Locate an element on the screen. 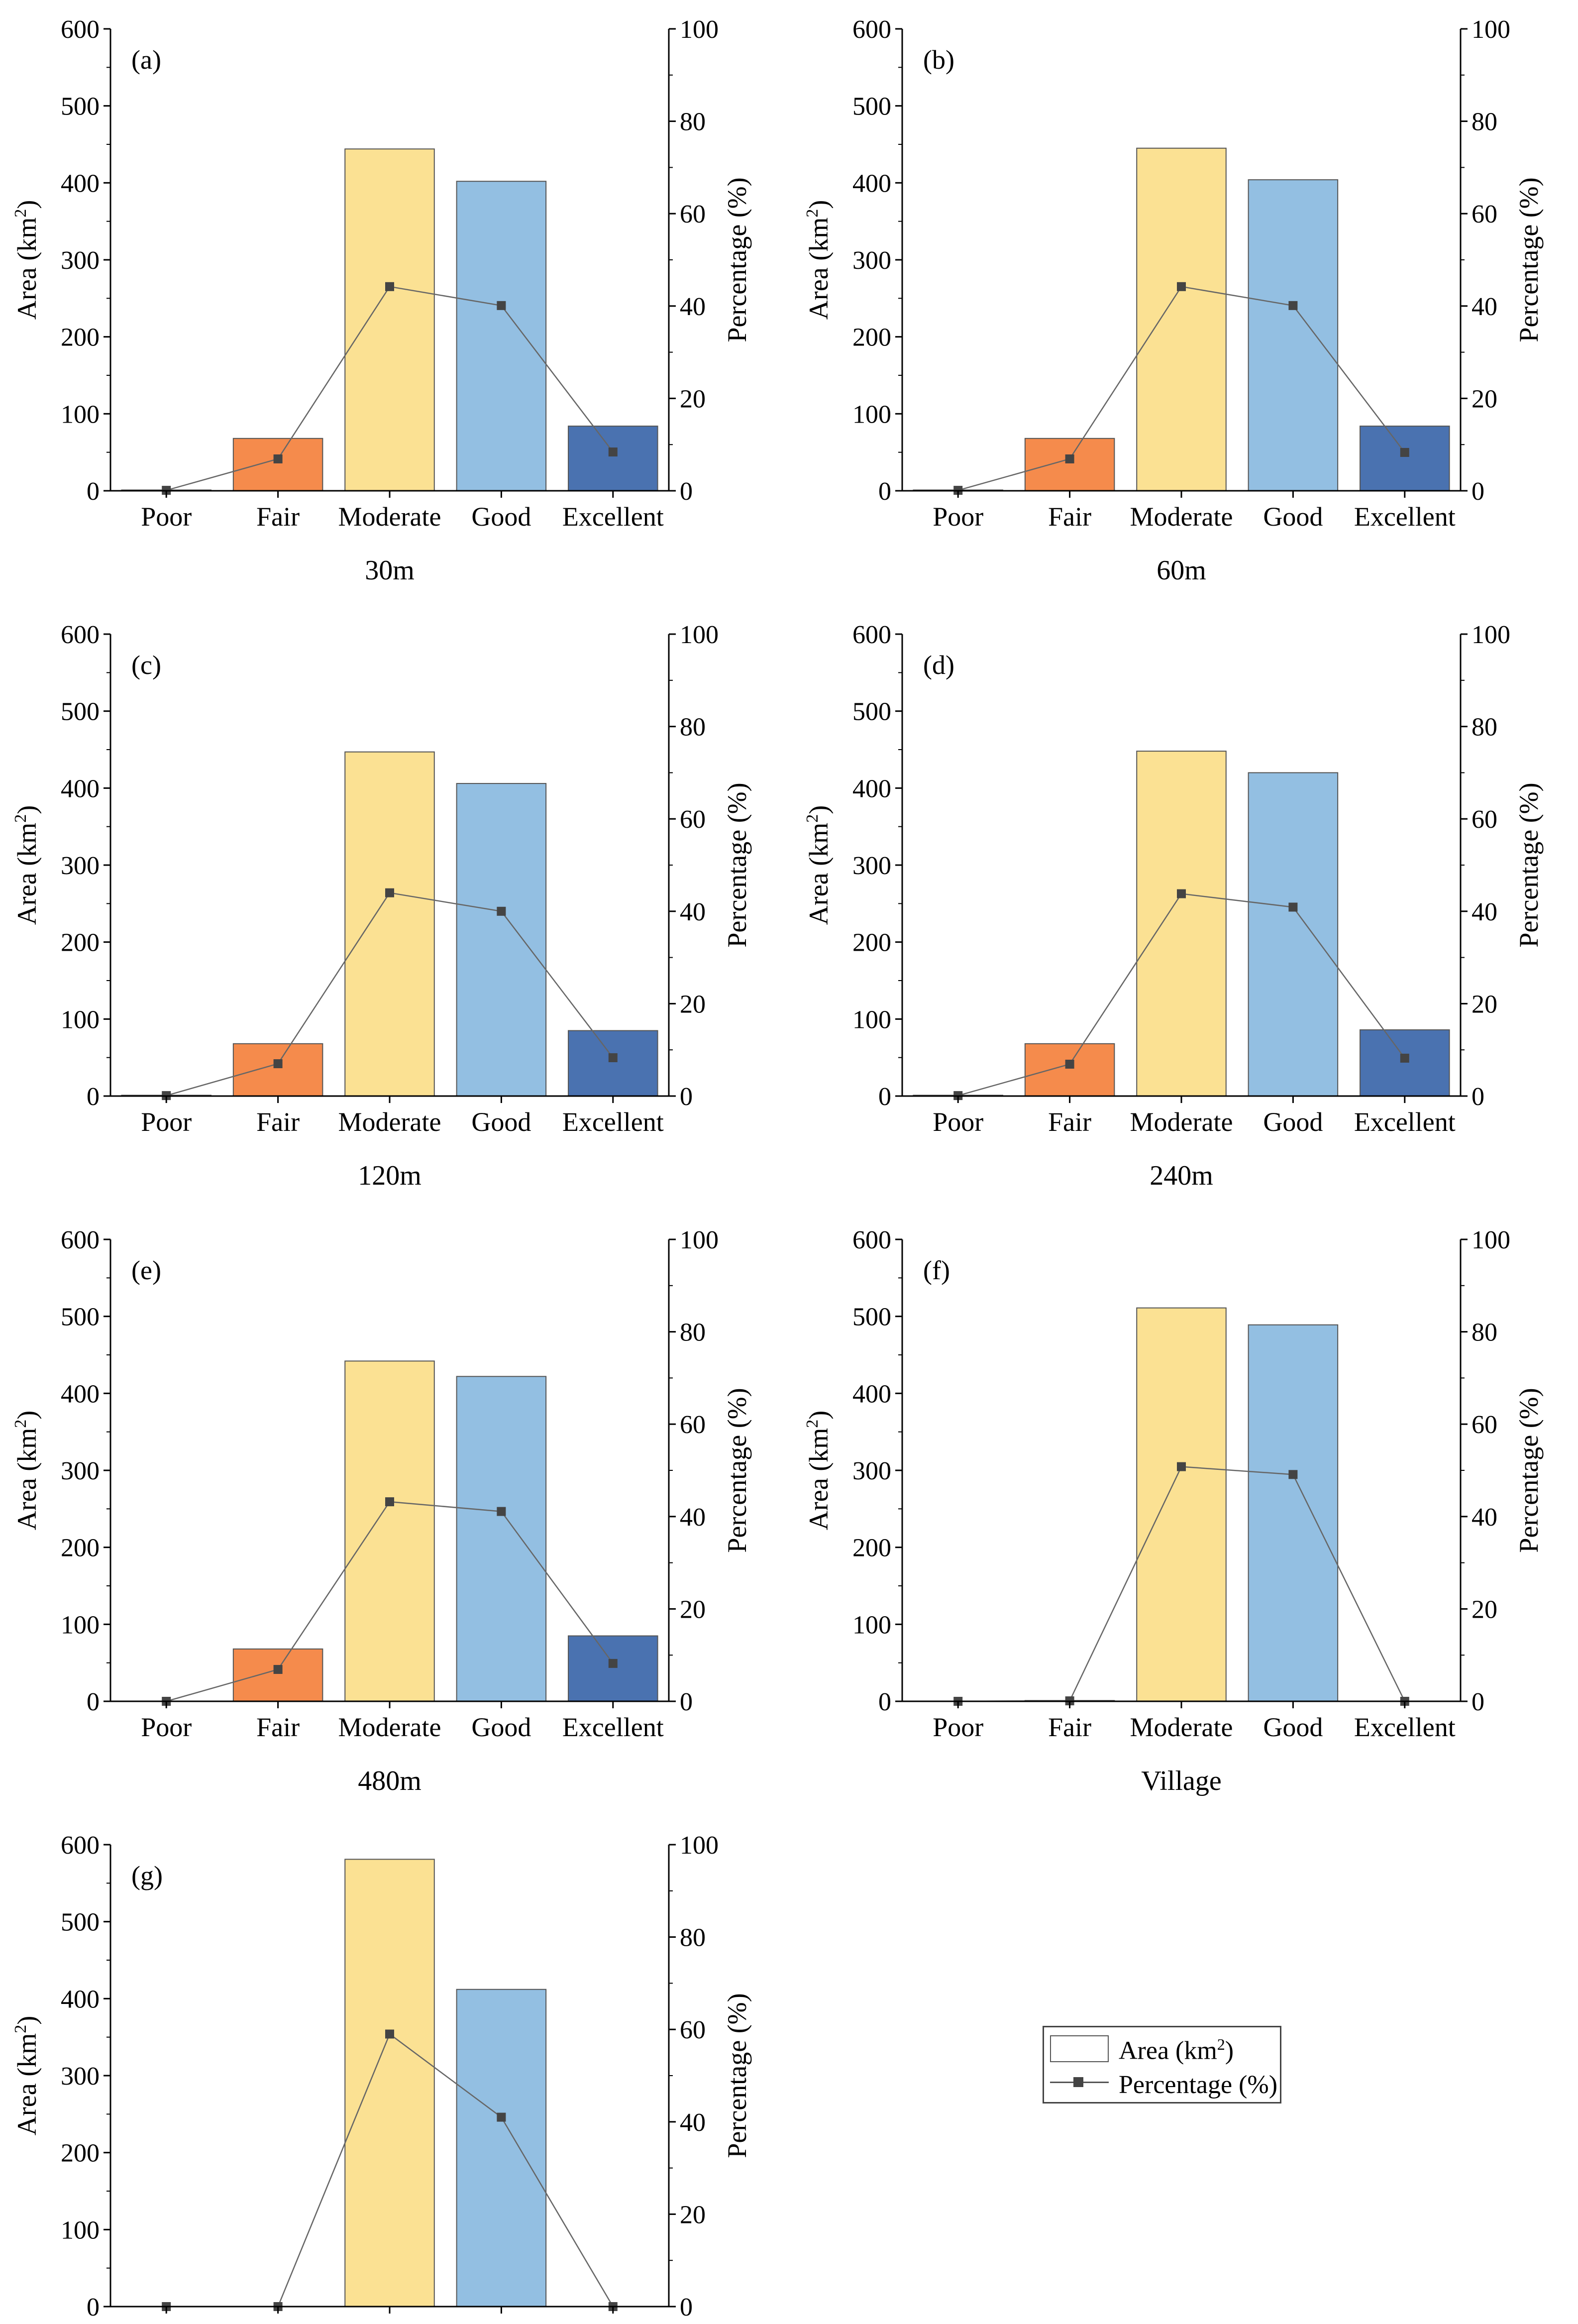  bar-good is located at coordinates (502, 940).